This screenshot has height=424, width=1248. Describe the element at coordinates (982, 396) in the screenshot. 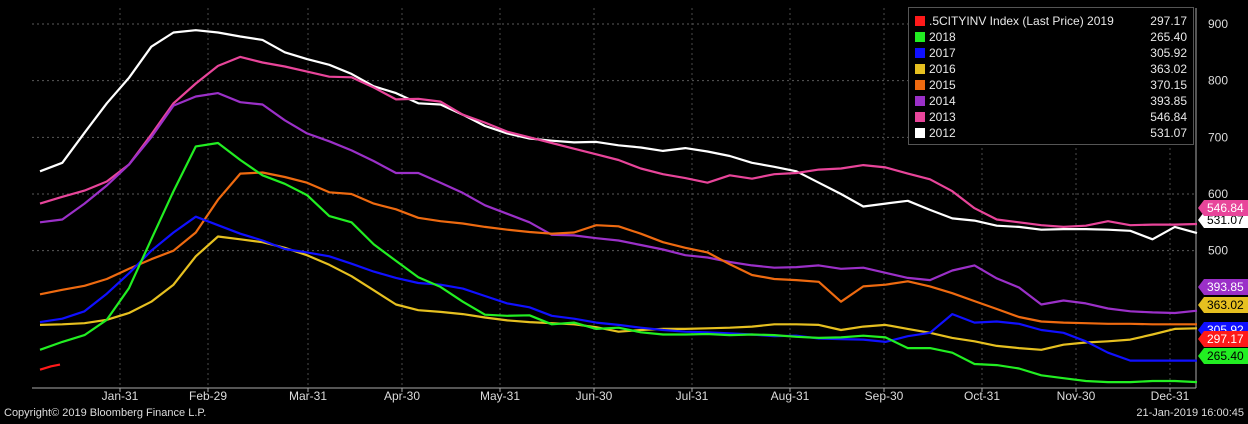

I see `x-tick-label: Oct-31` at that location.